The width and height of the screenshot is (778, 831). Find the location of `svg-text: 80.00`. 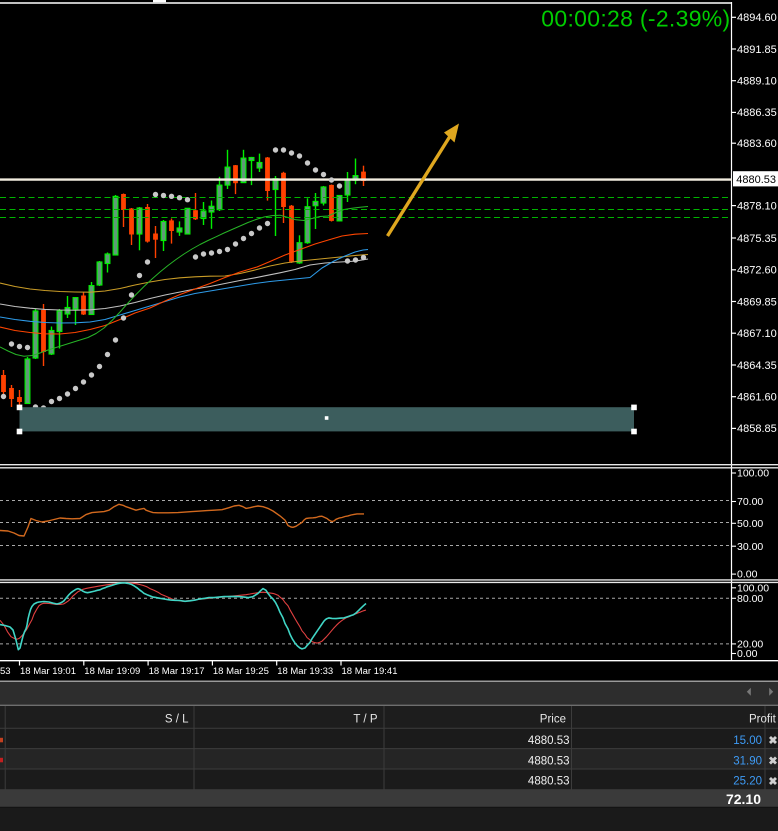

svg-text: 80.00 is located at coordinates (750, 599).